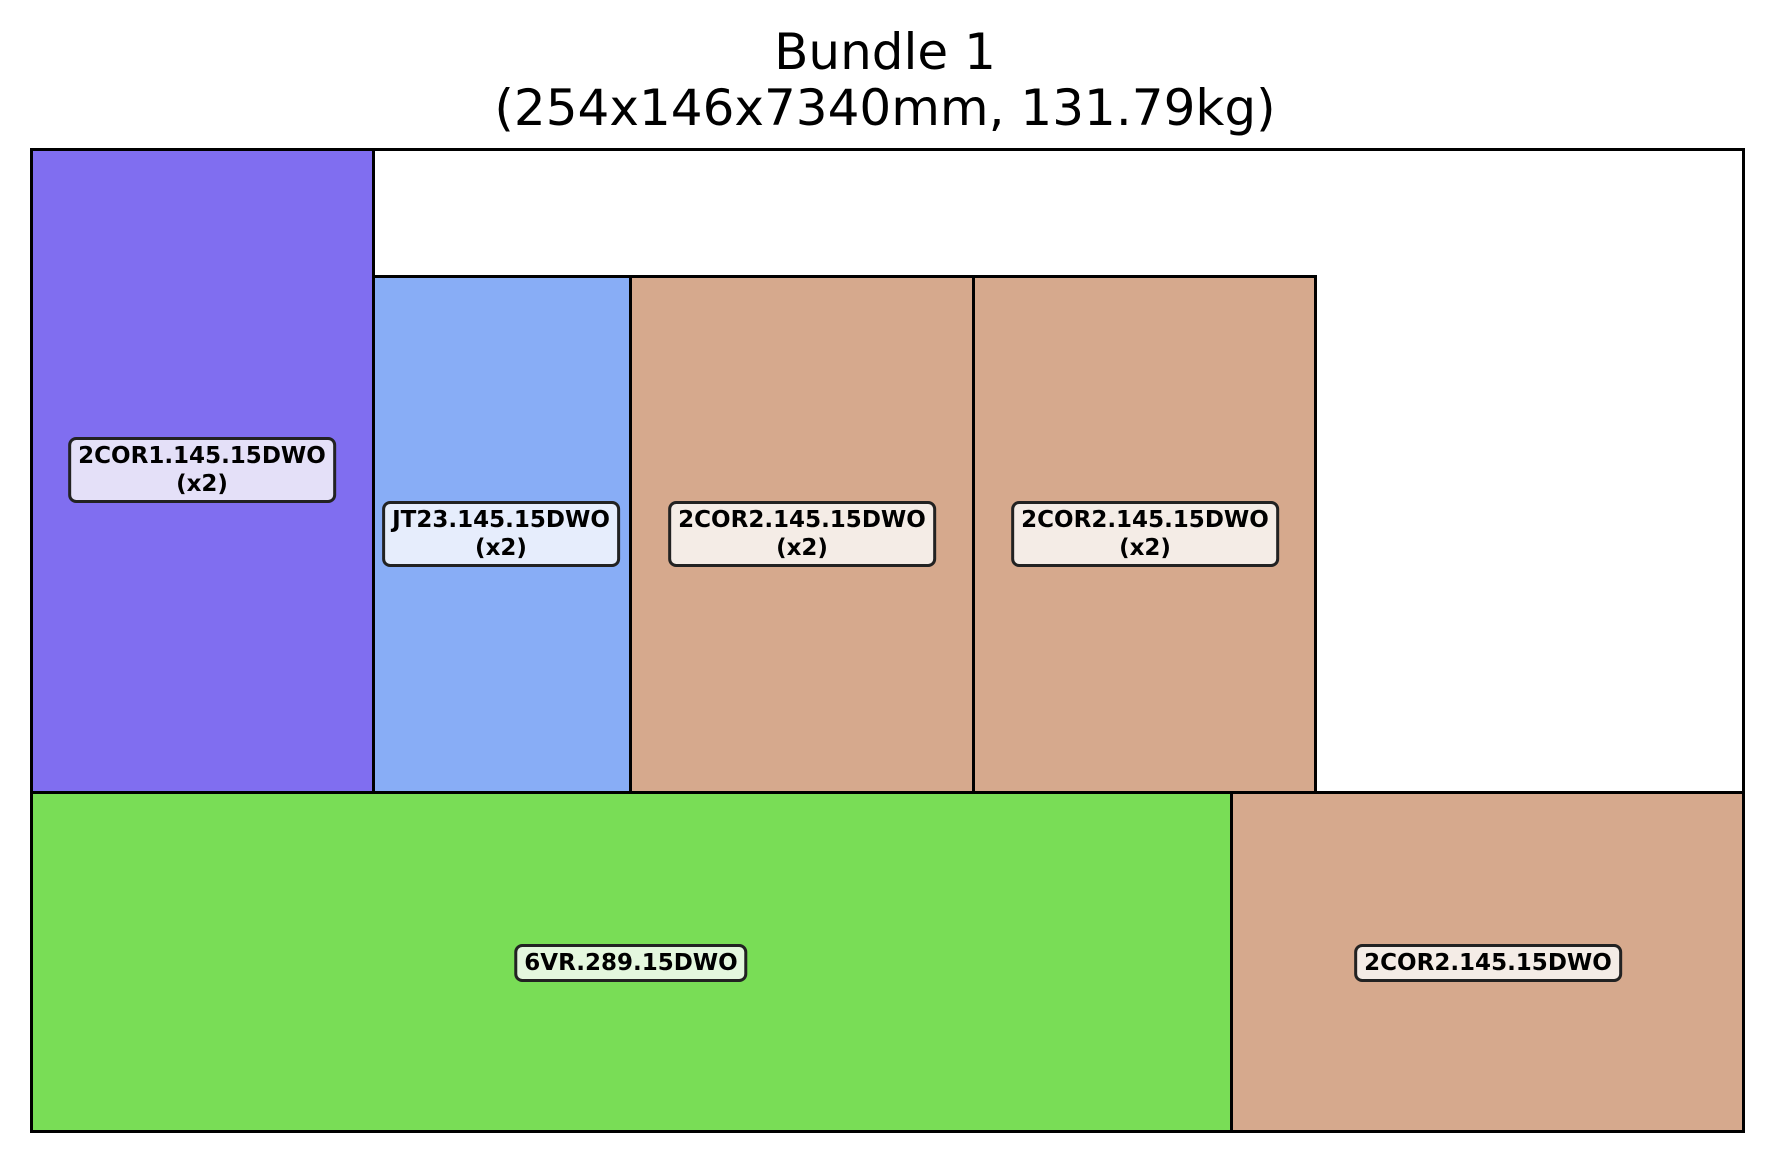 The height and width of the screenshot is (1161, 1770). I want to click on piece-label: JT23.145.15DWO (x2), so click(501, 534).